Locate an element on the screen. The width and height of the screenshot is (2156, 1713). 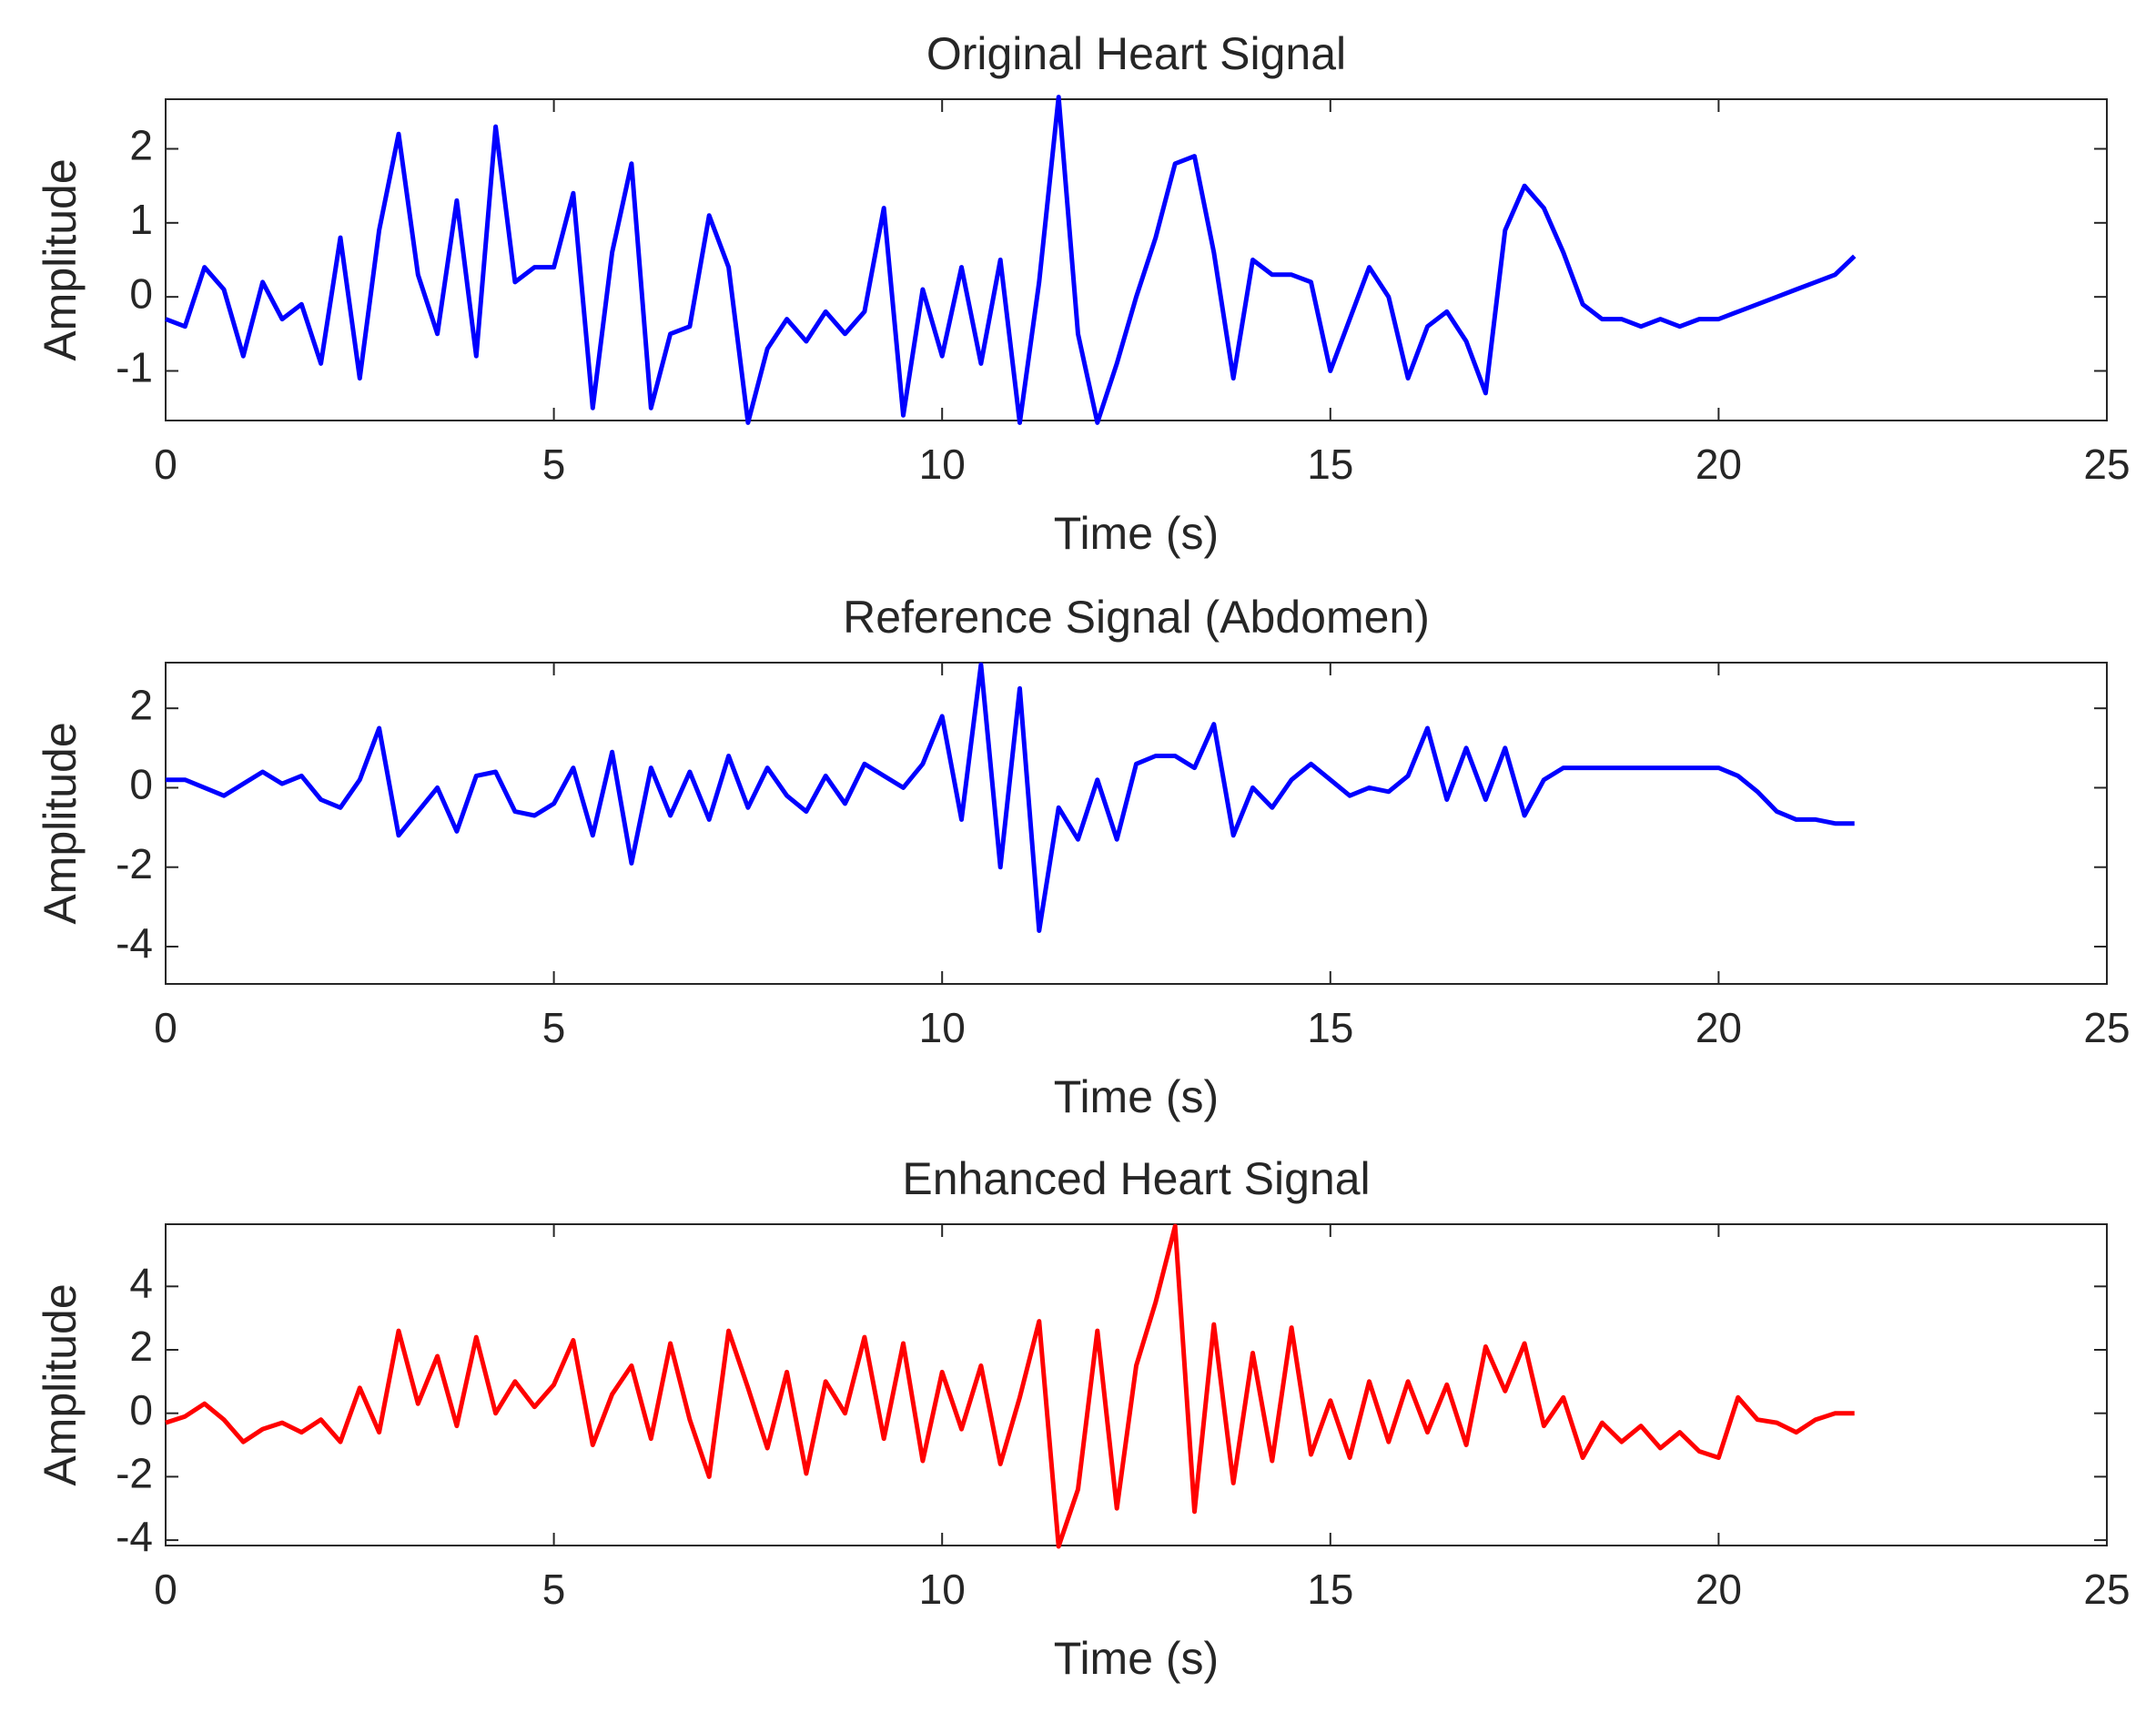
chart-title: Reference Signal (Abdomen) is located at coordinates (1137, 617).